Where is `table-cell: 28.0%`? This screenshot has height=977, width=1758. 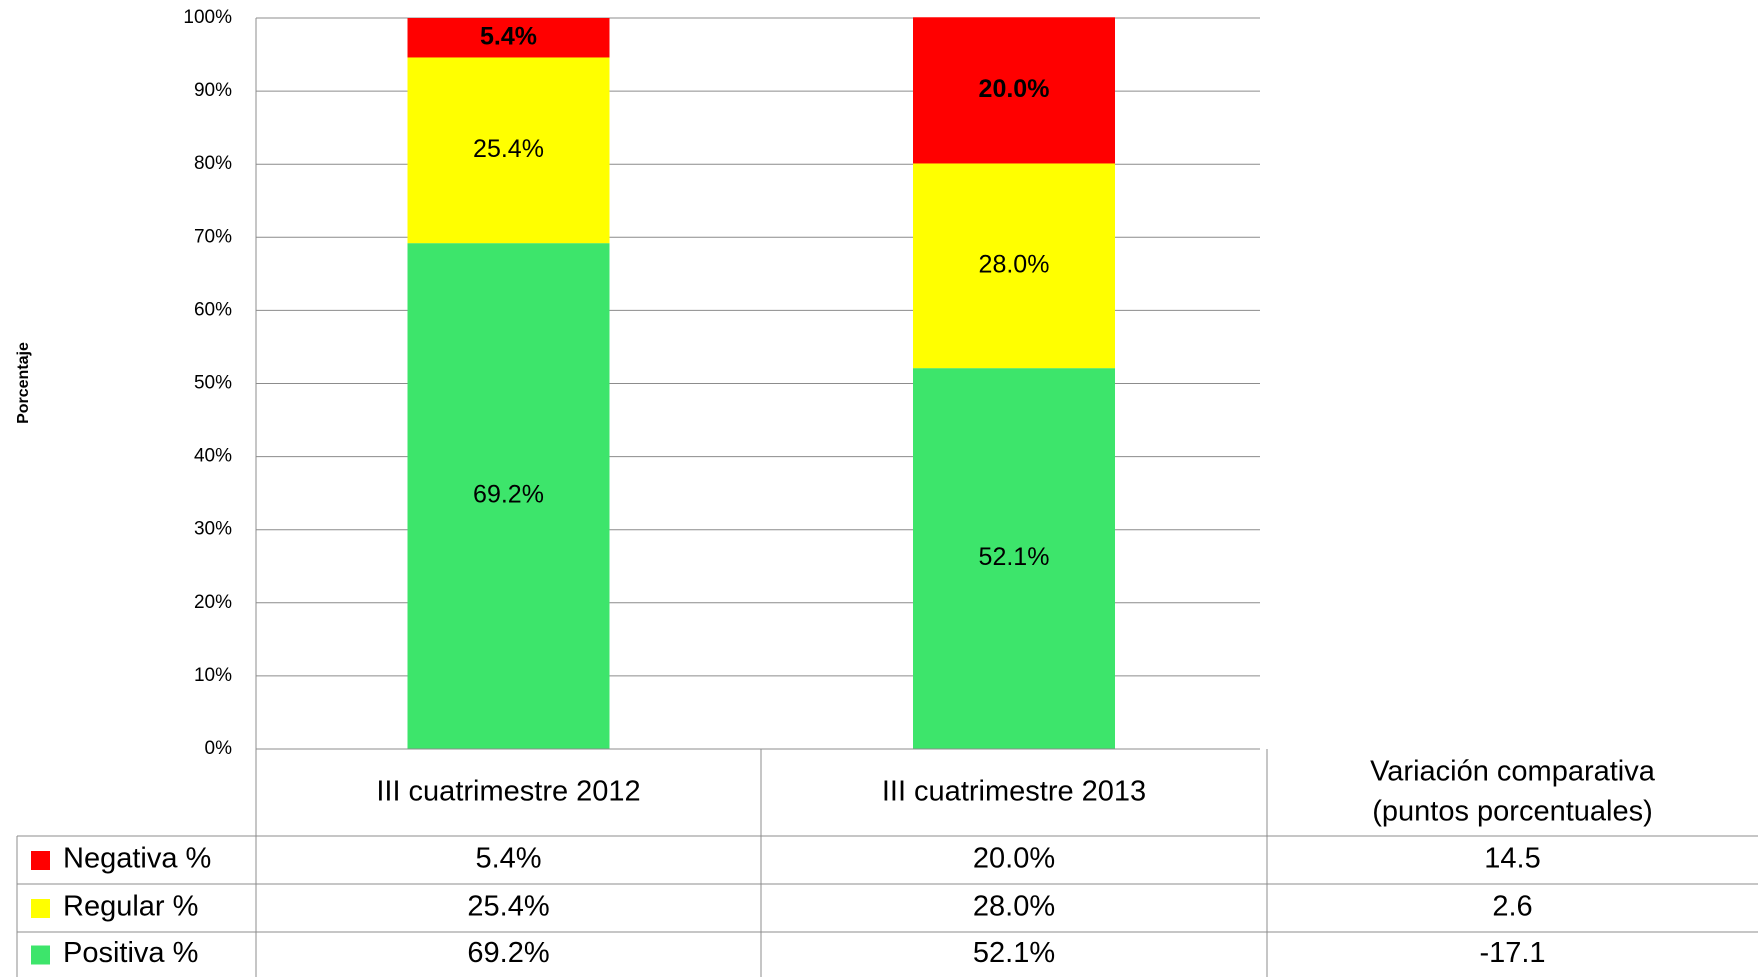 table-cell: 28.0% is located at coordinates (1014, 907).